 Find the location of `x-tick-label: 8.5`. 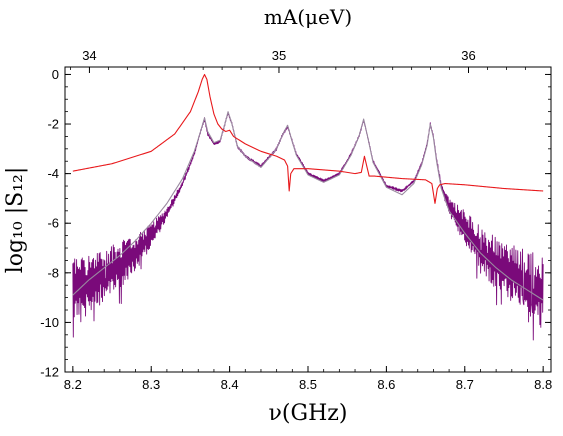

x-tick-label: 8.5 is located at coordinates (308, 384).